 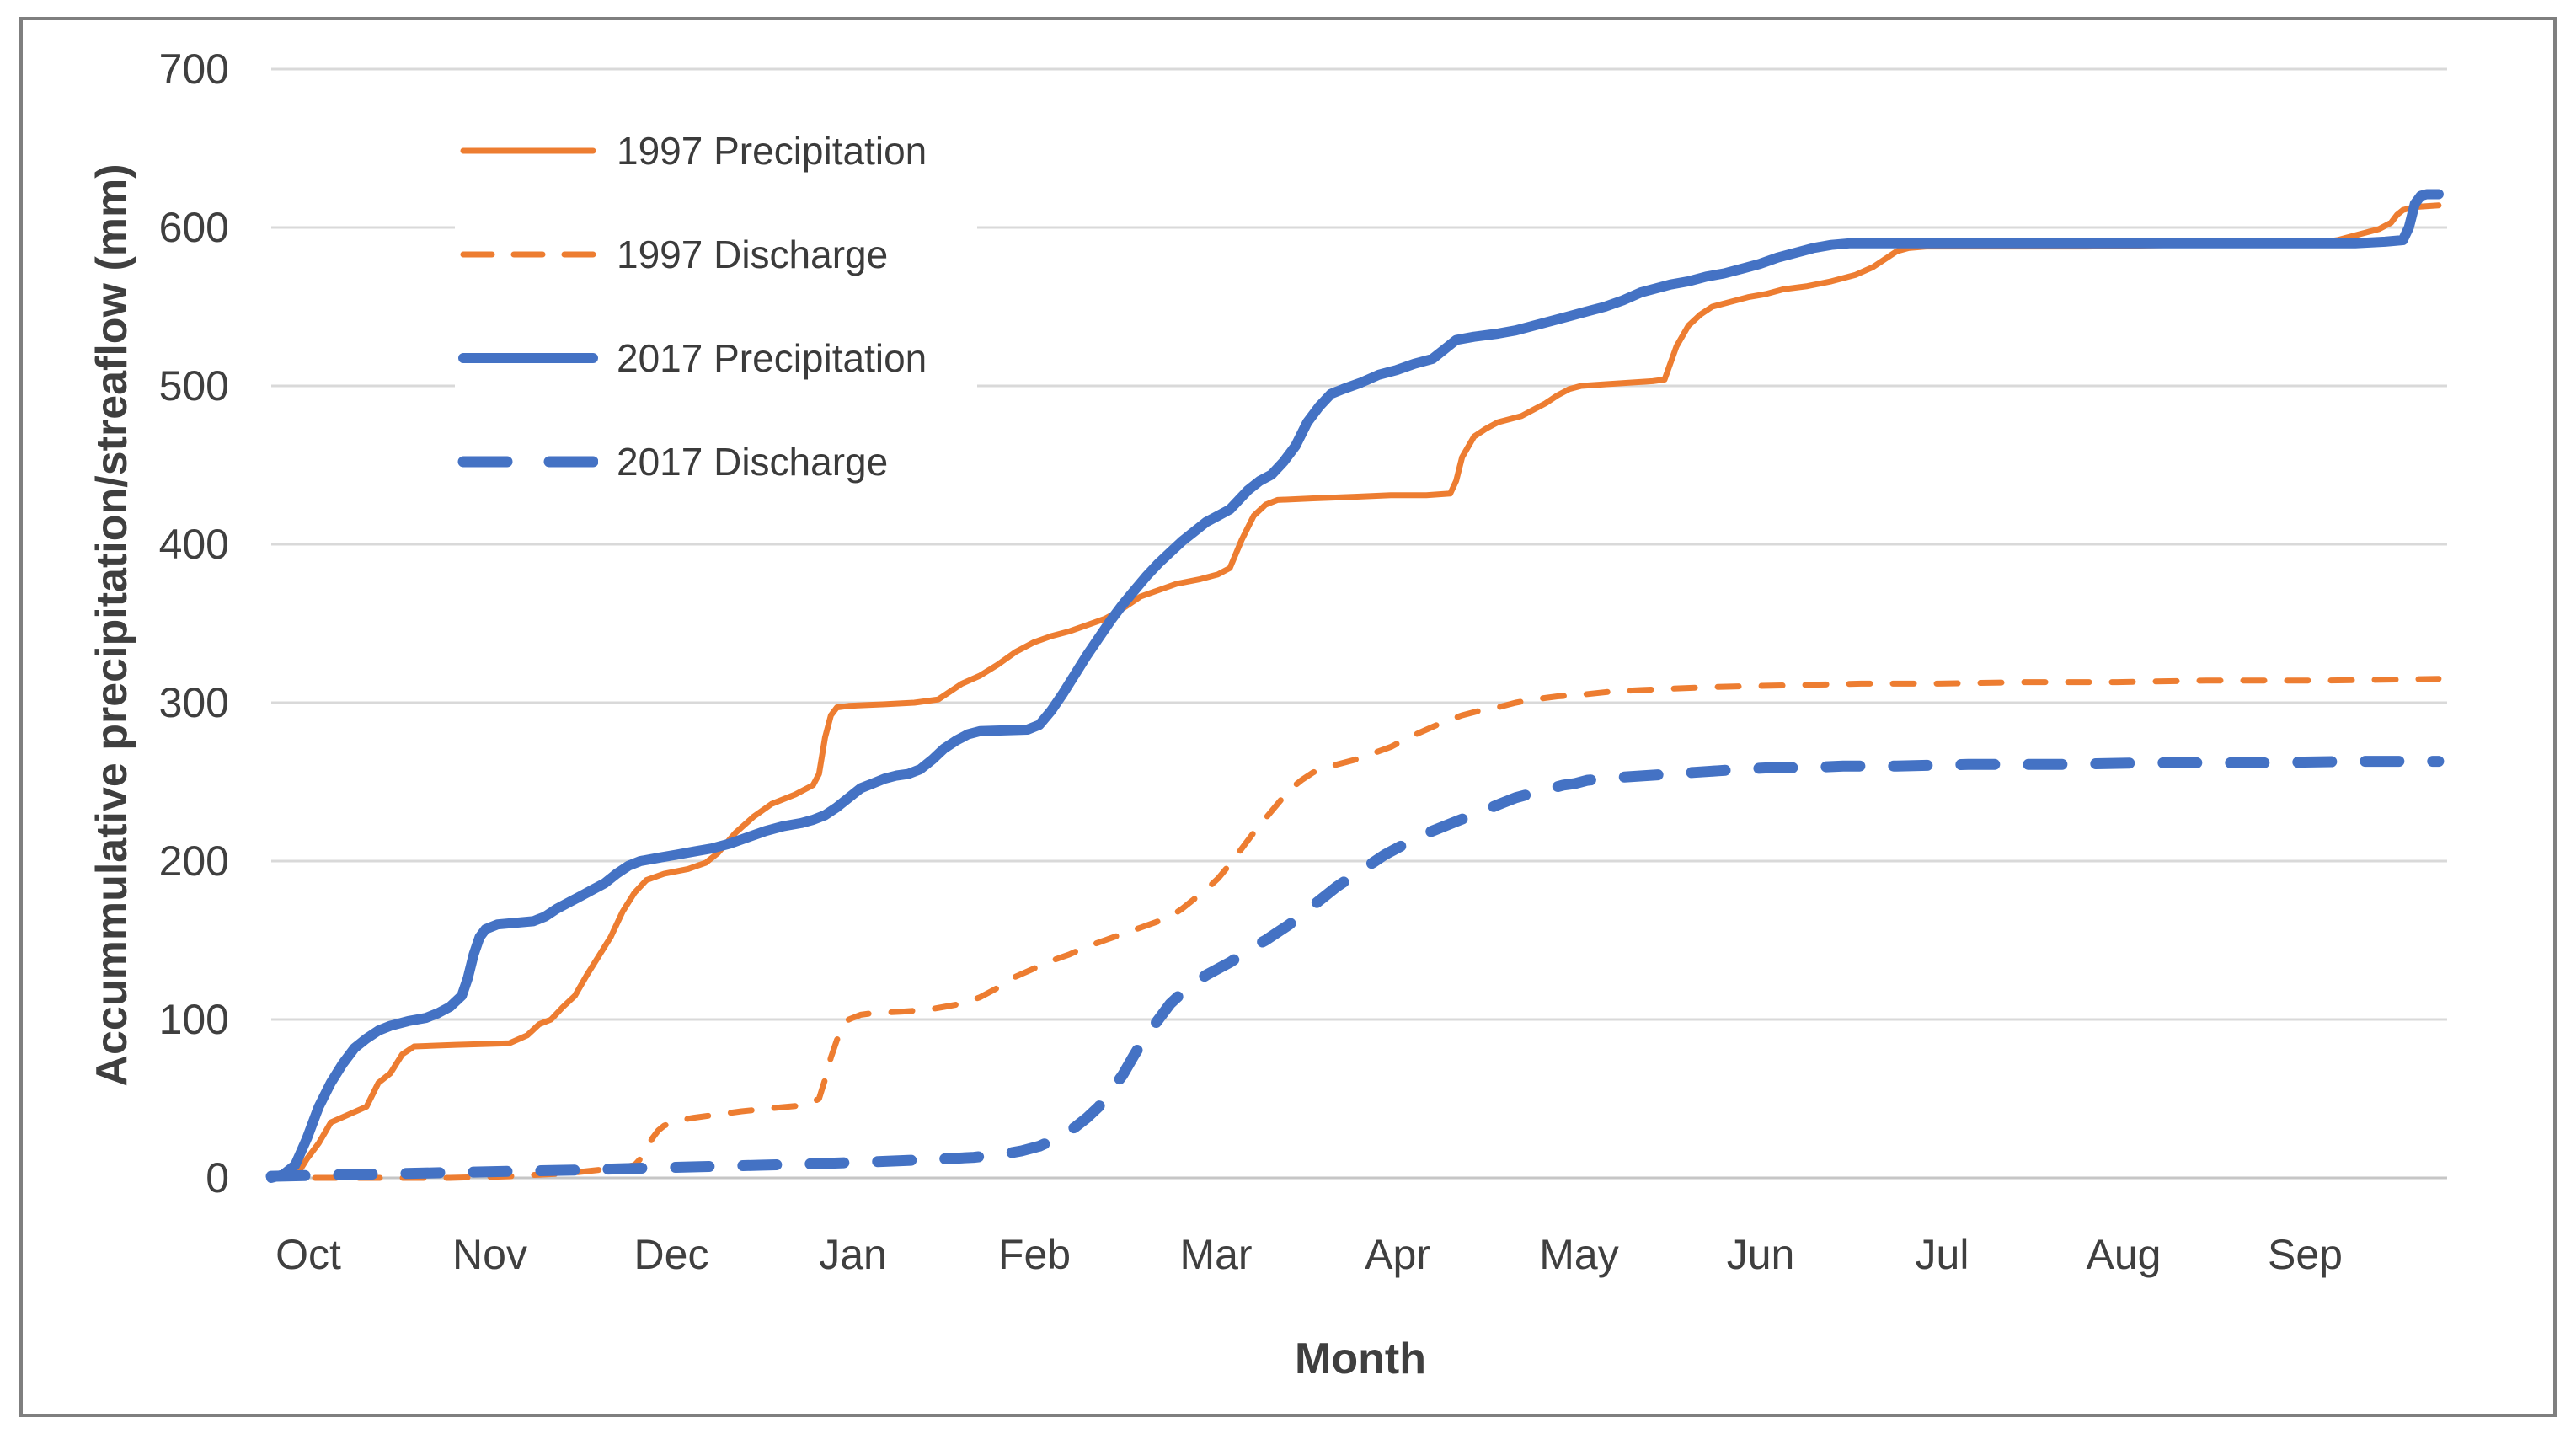 I want to click on legend-line-sample-1997-precipitation-icon, so click(x=528, y=150).